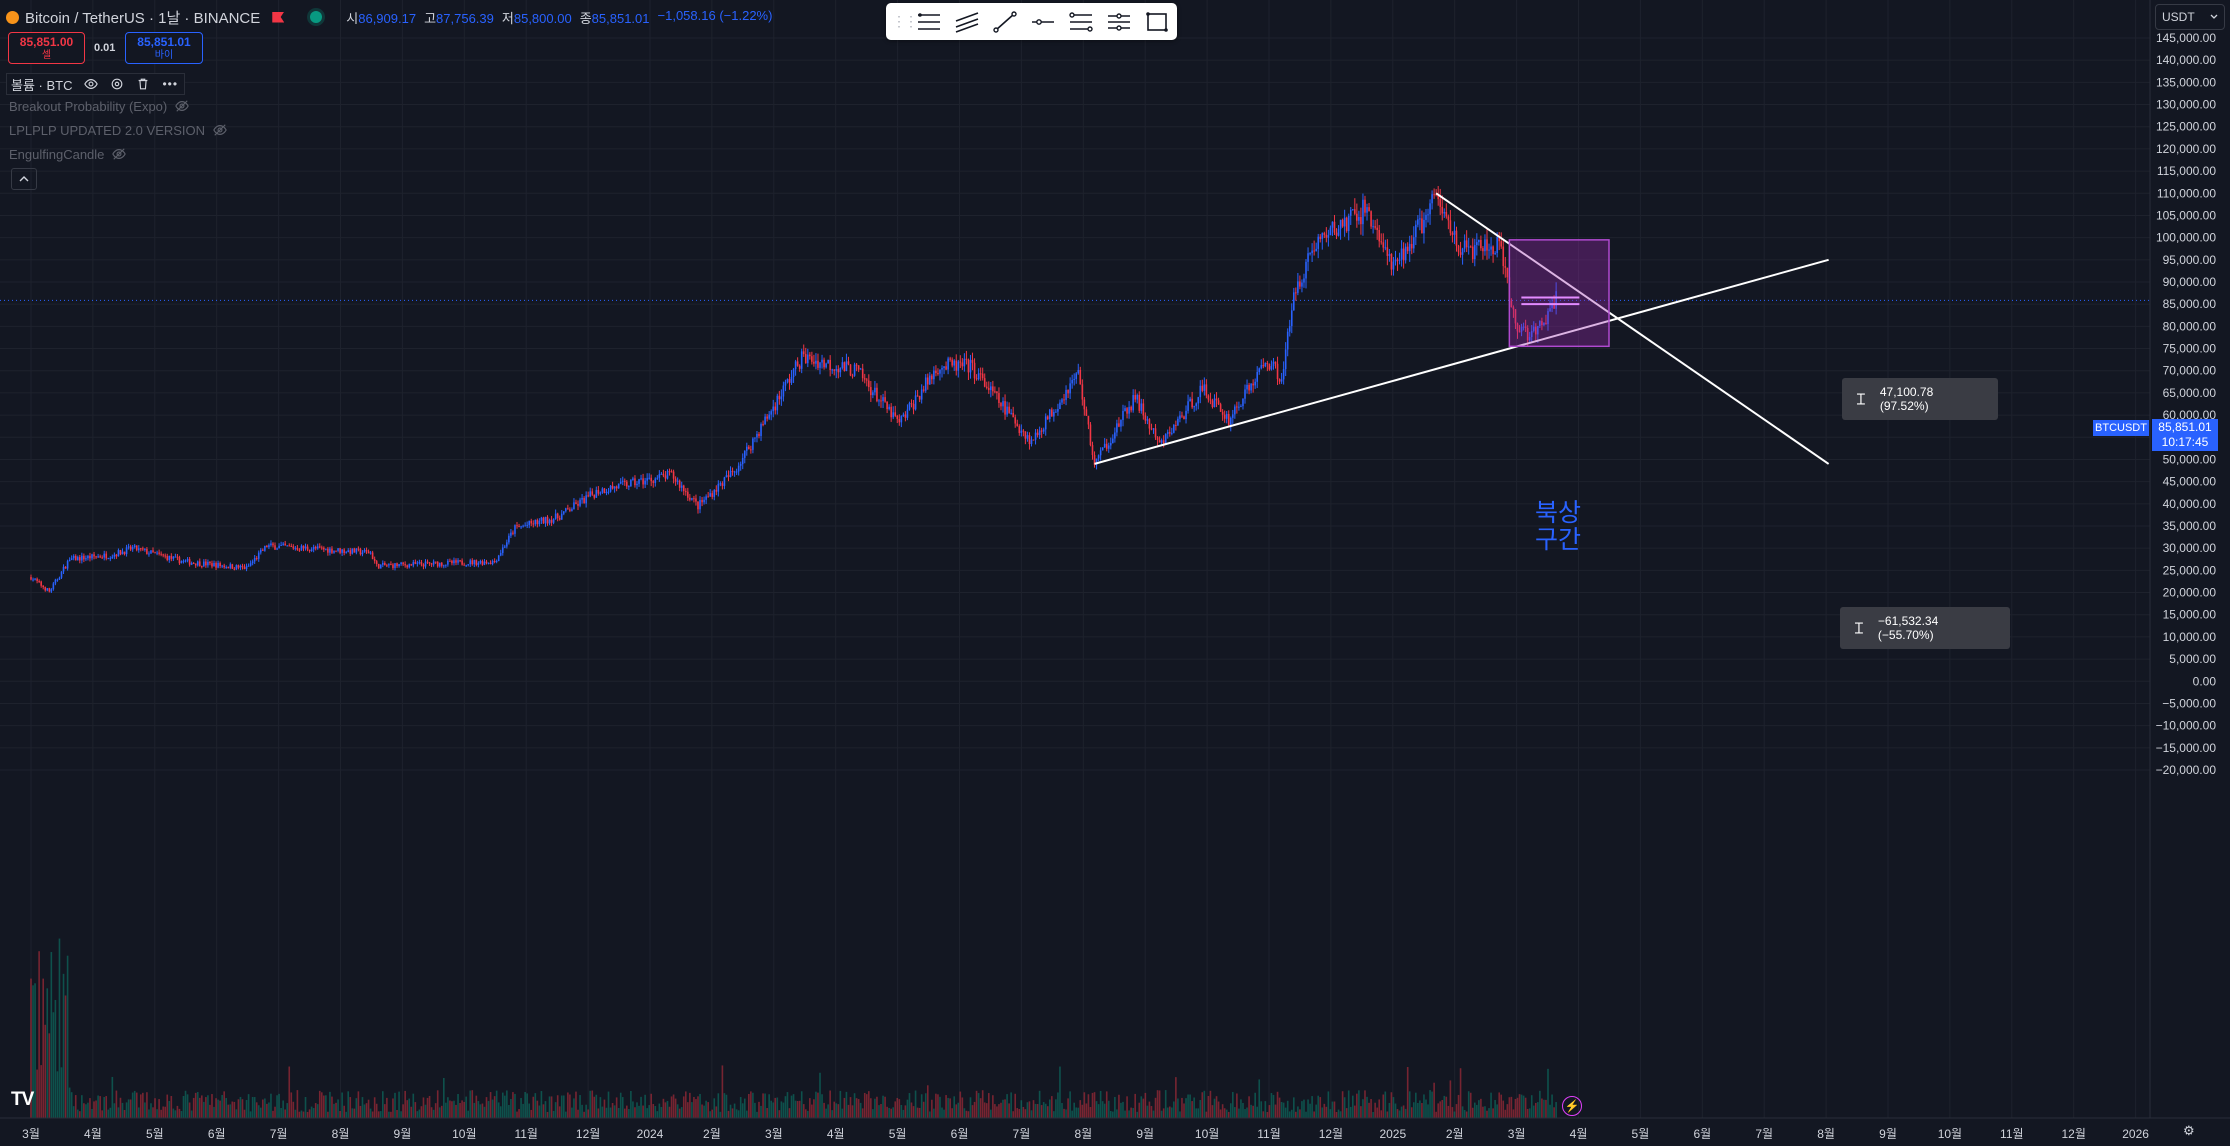 The image size is (2230, 1146). What do you see at coordinates (905, 21) in the screenshot?
I see `drag-handle-icon: ⋮⋮` at bounding box center [905, 21].